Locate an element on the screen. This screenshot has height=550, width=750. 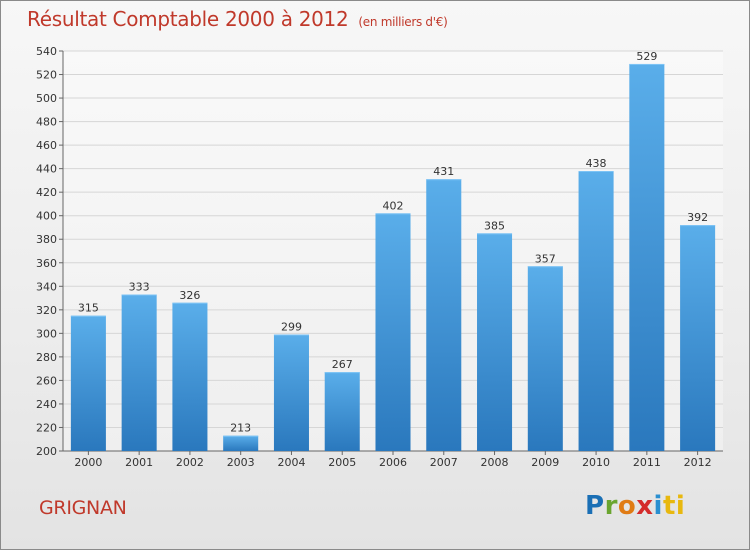
bar-value-label: 402 is located at coordinates (393, 205).